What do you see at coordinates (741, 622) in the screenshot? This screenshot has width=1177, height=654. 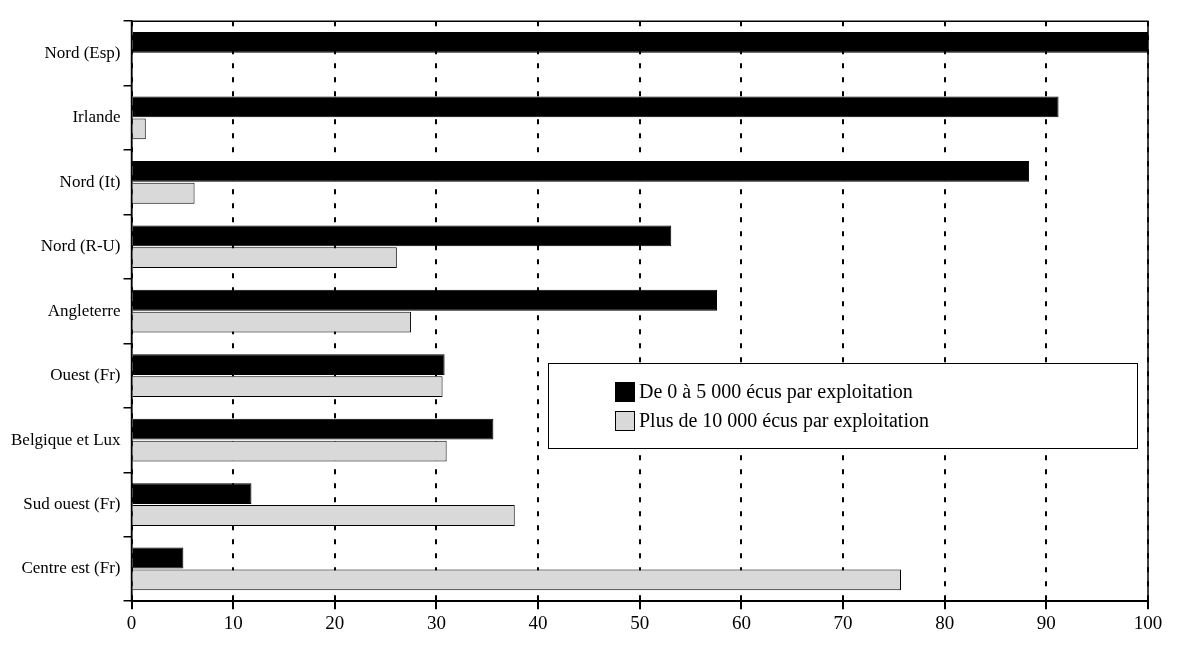 I see `x-tick-label: 60` at bounding box center [741, 622].